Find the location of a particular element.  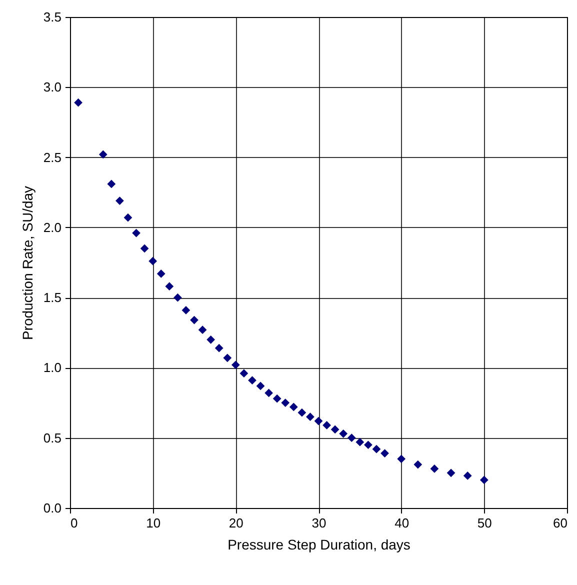

x-tick-label: 20 is located at coordinates (236, 523).